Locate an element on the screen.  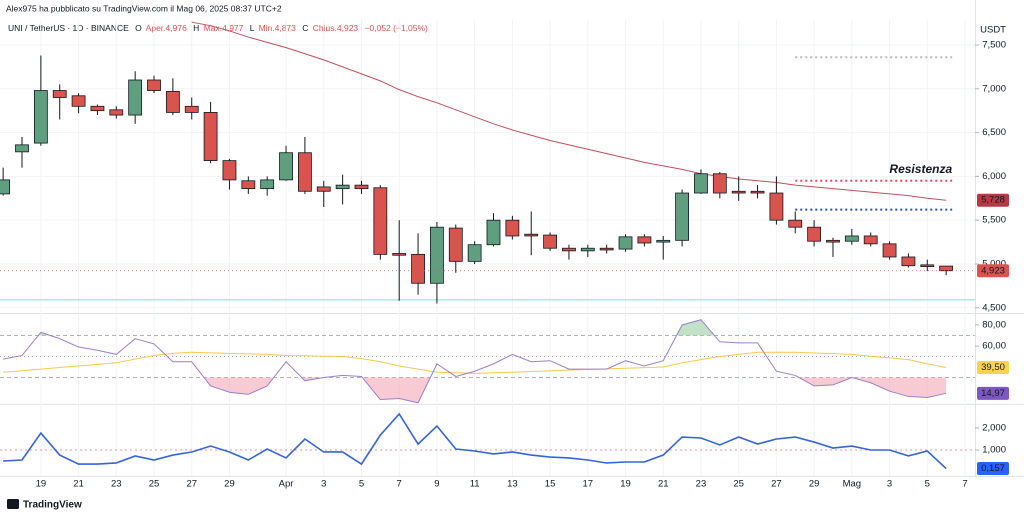
y-tick-label: 5,500 is located at coordinates (994, 220).